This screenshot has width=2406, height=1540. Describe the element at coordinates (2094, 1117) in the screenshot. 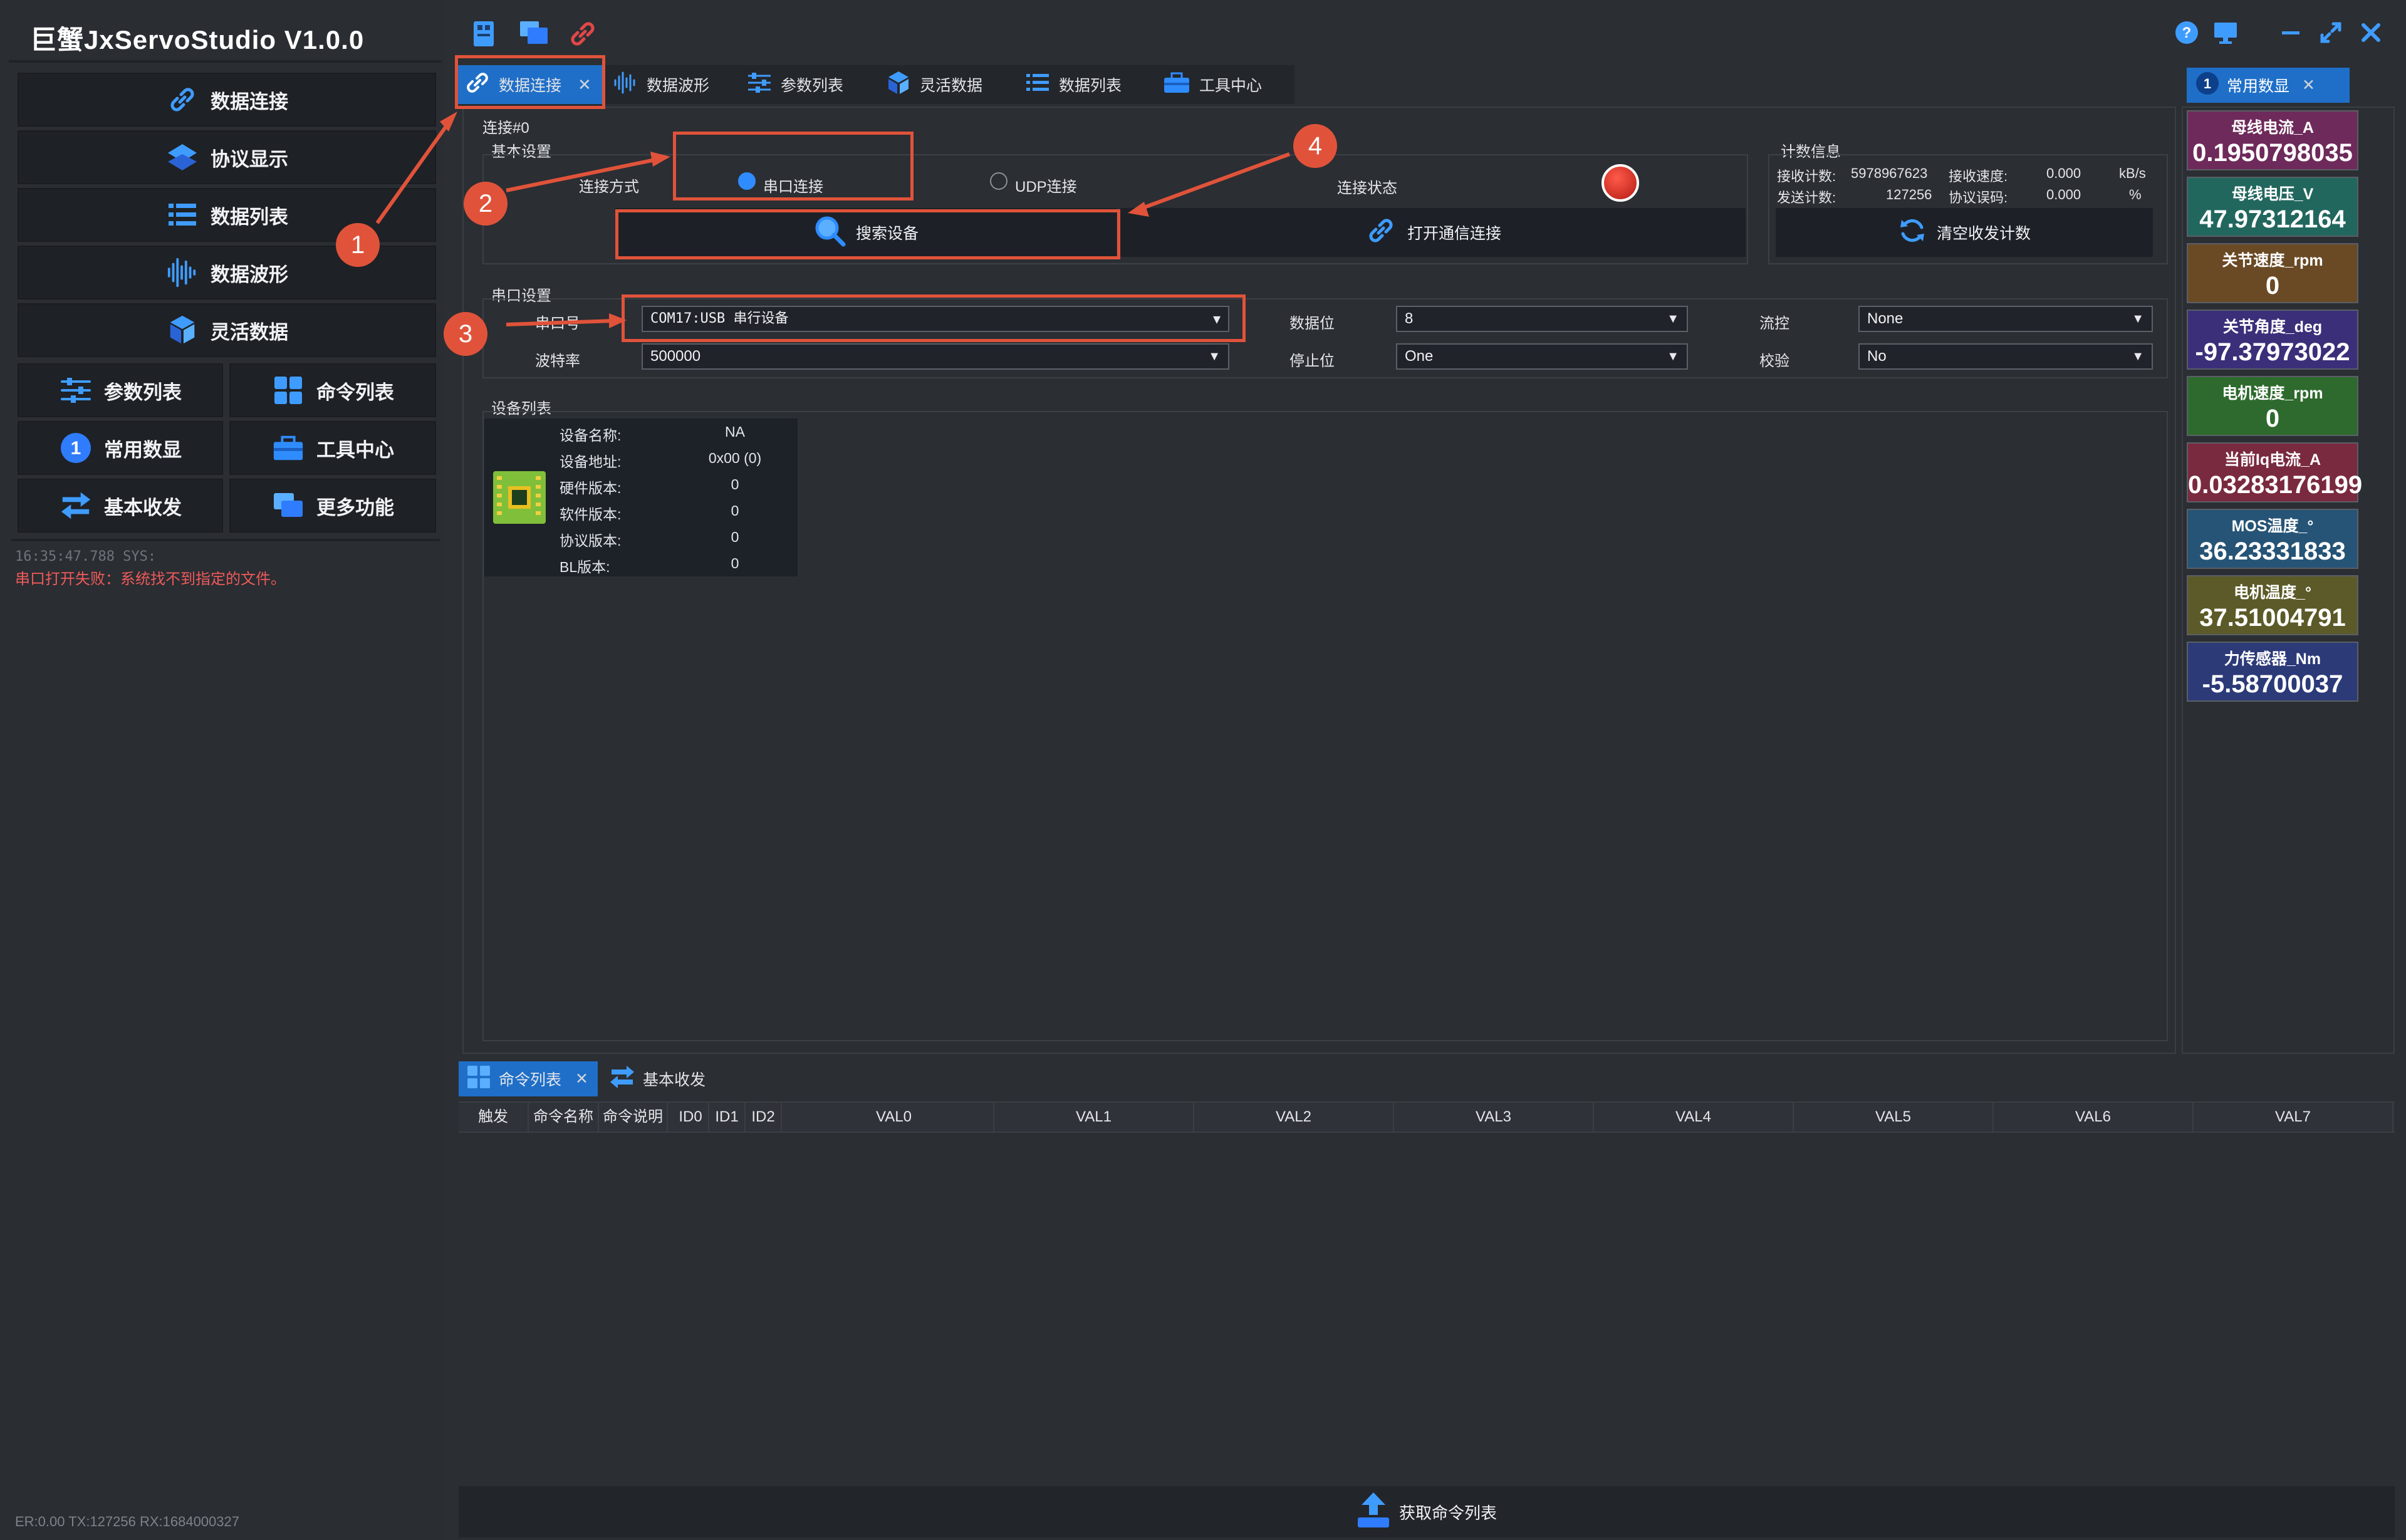

I see `column-header: VAL6` at that location.